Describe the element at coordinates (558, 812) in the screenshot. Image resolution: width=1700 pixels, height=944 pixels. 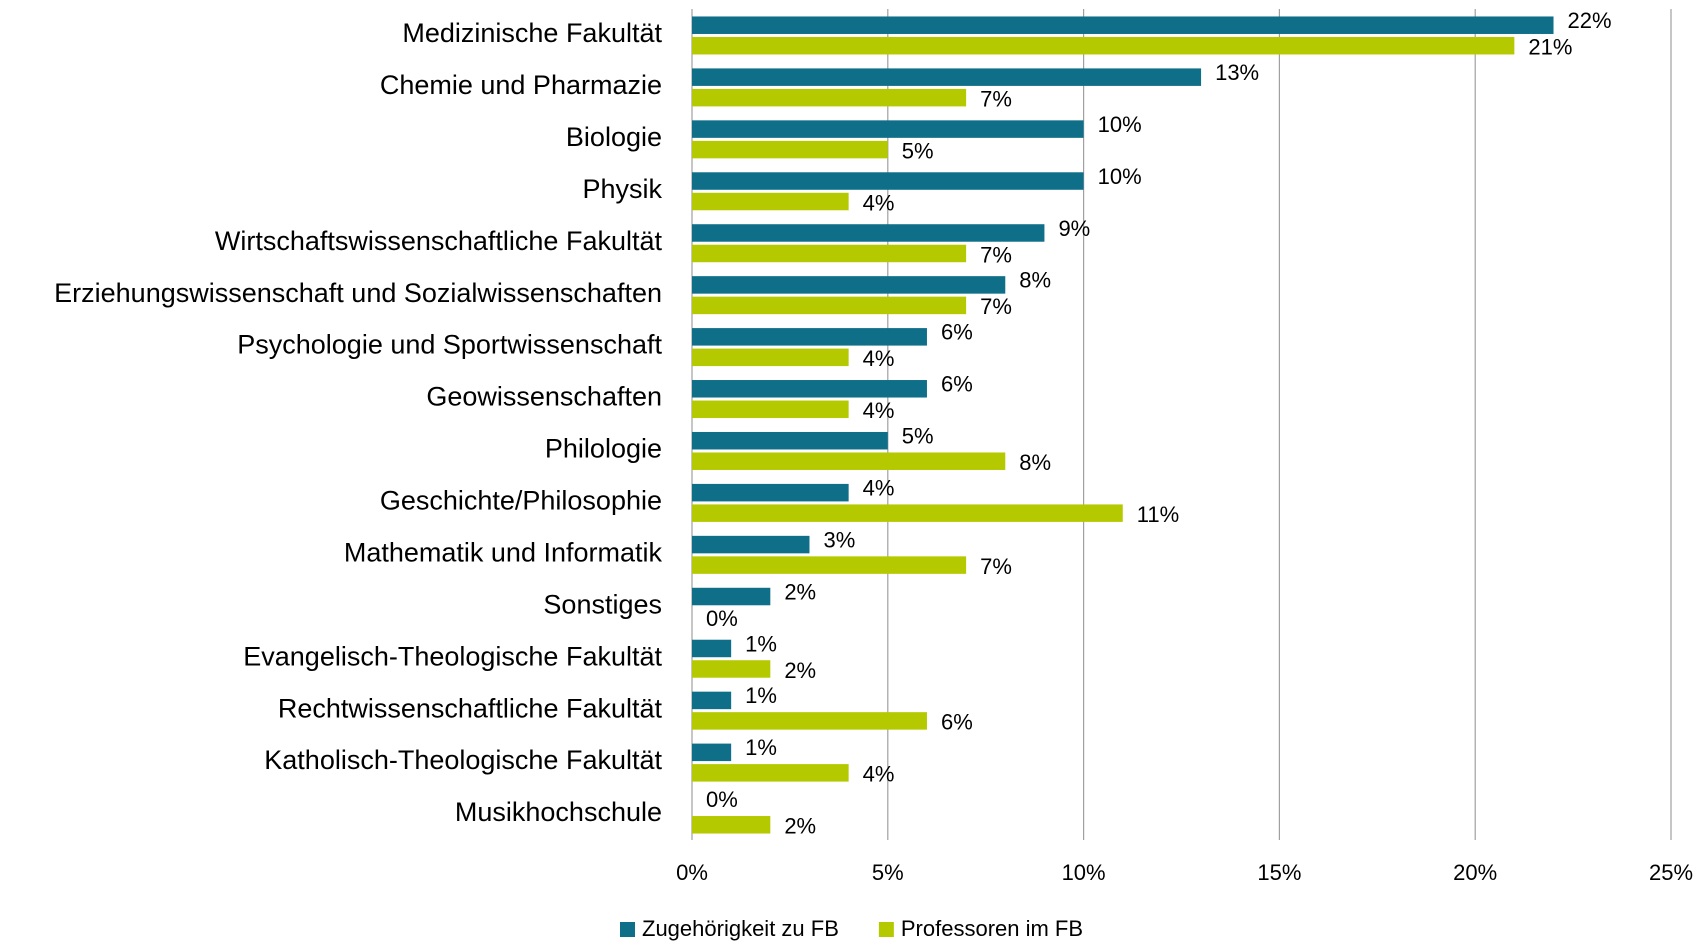
I see `category-label: Musikhochschule` at that location.